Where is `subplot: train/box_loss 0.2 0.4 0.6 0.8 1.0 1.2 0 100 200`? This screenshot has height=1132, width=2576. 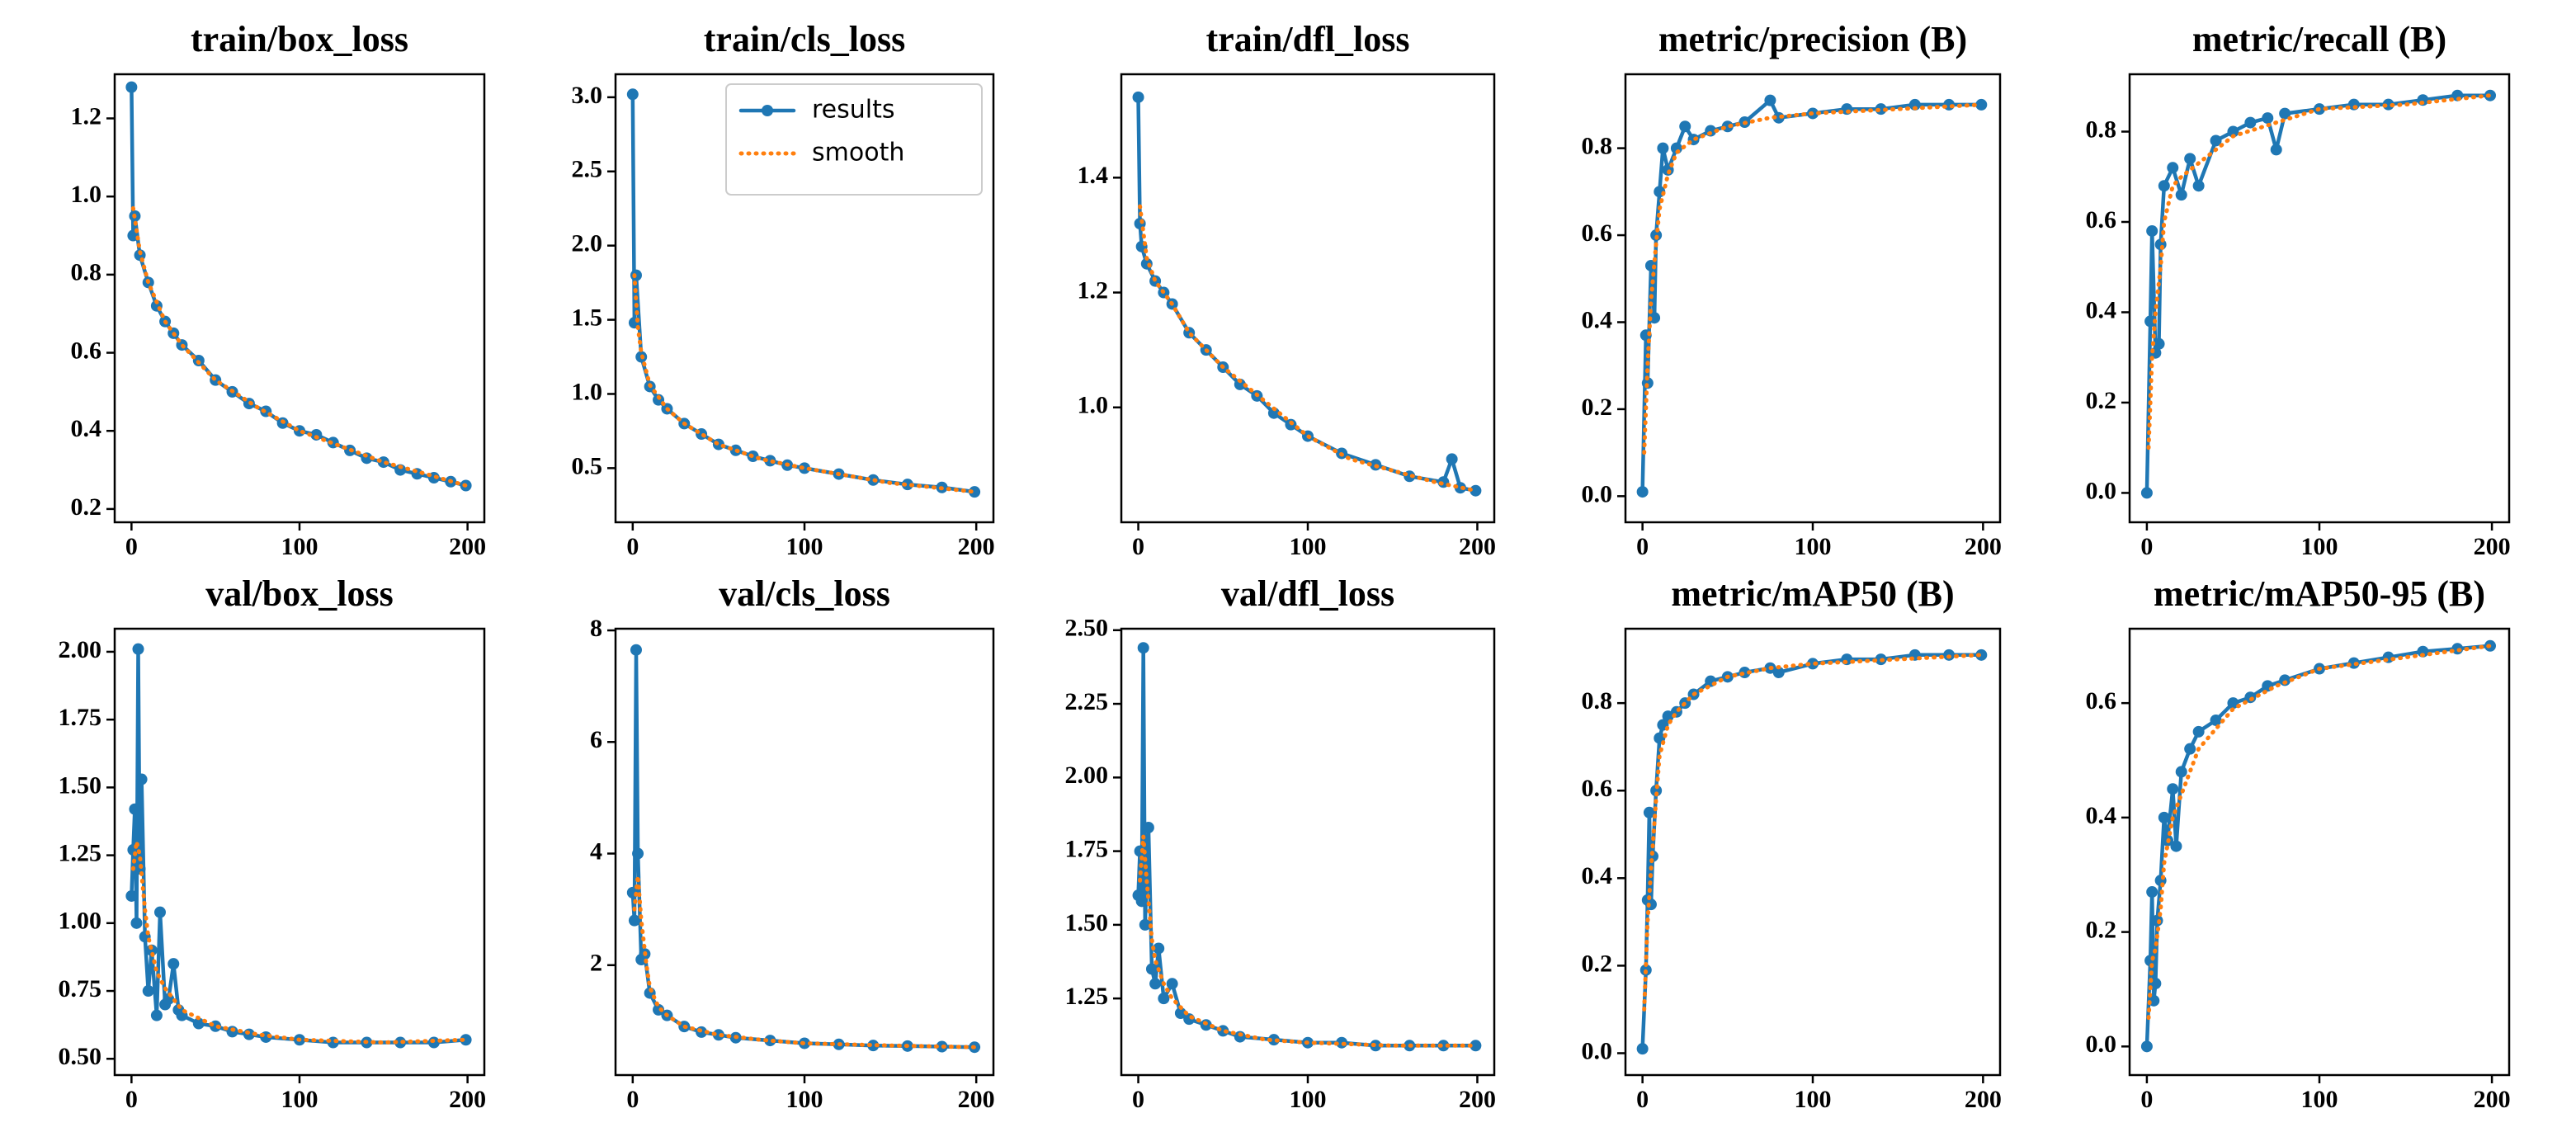
subplot: train/box_loss 0.2 0.4 0.6 0.8 1.0 1.2 0 100 200 is located at coordinates (279, 289).